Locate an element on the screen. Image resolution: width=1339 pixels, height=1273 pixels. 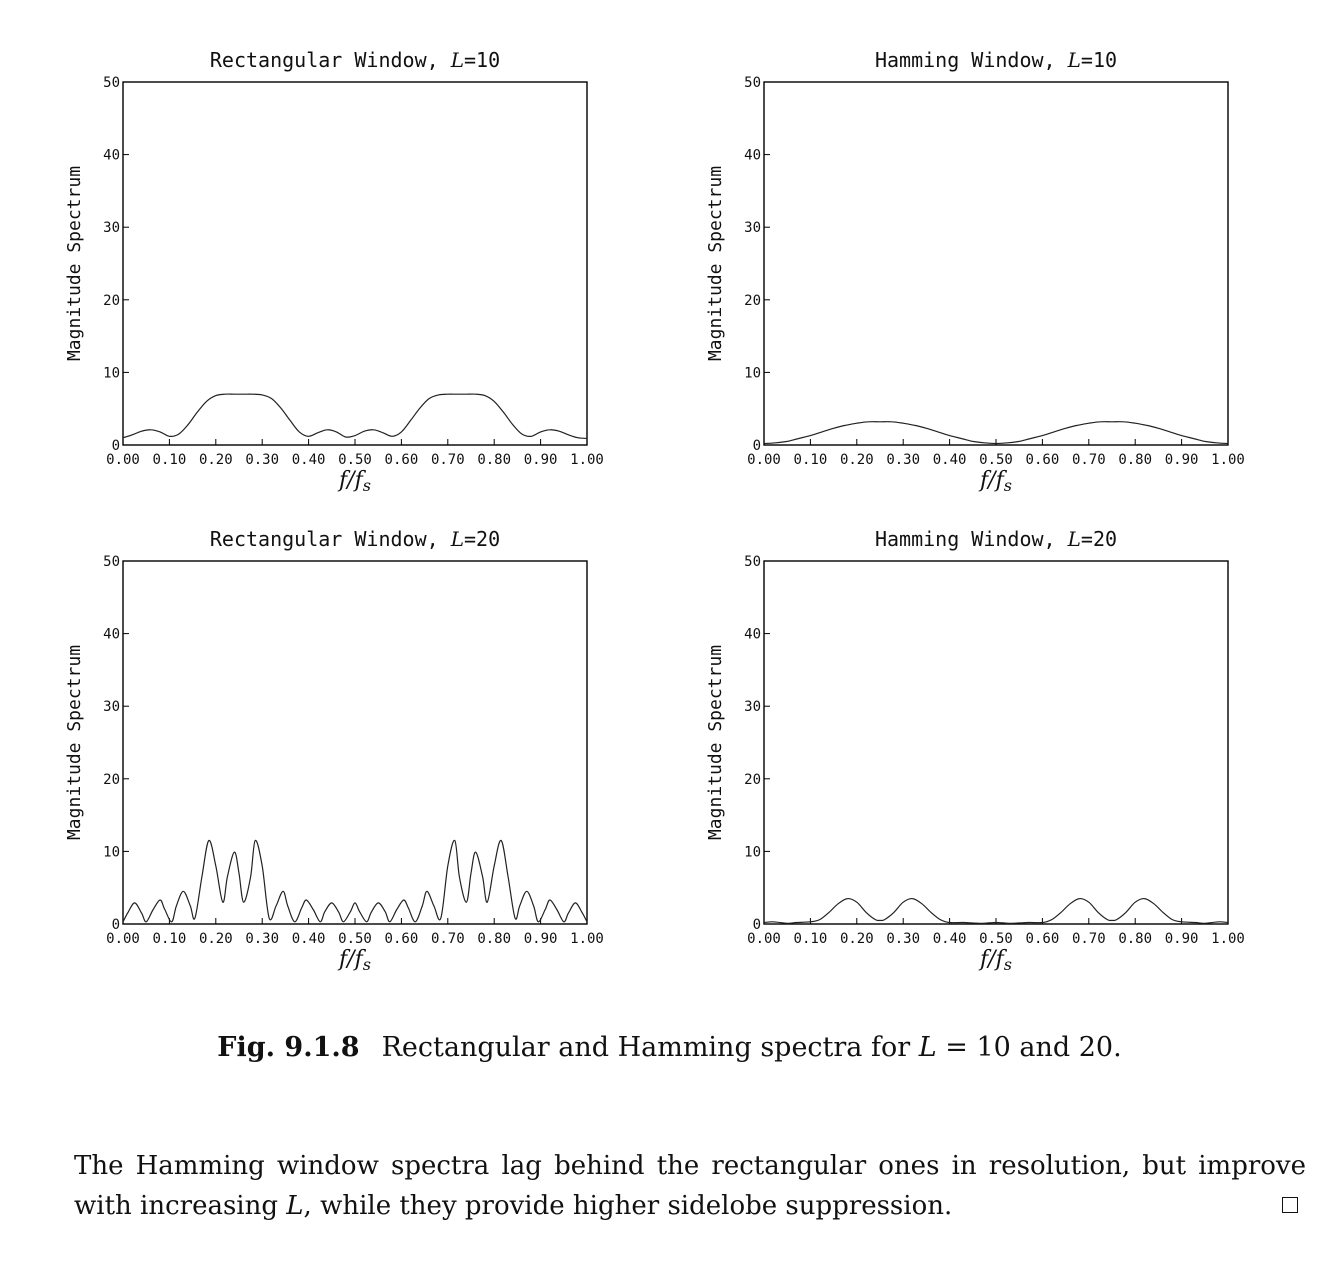
caption-label: Fig. 9.1.8 is located at coordinates (288, 1047).